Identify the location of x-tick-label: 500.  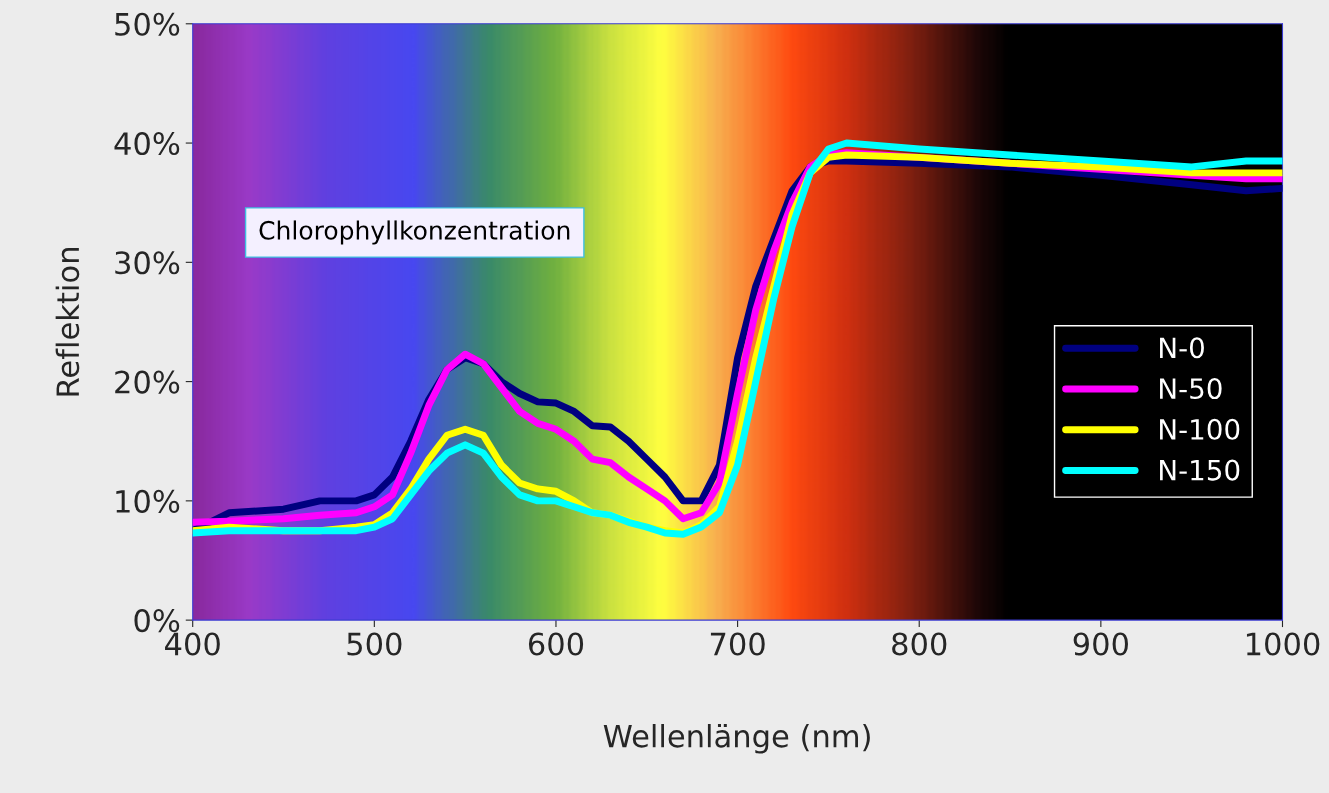
(374, 644).